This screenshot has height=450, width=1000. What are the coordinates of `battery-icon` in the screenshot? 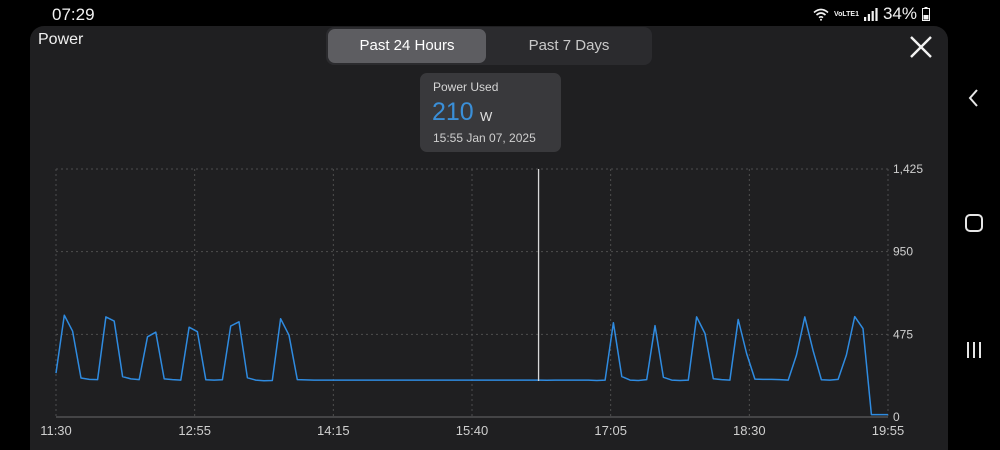 It's located at (926, 14).